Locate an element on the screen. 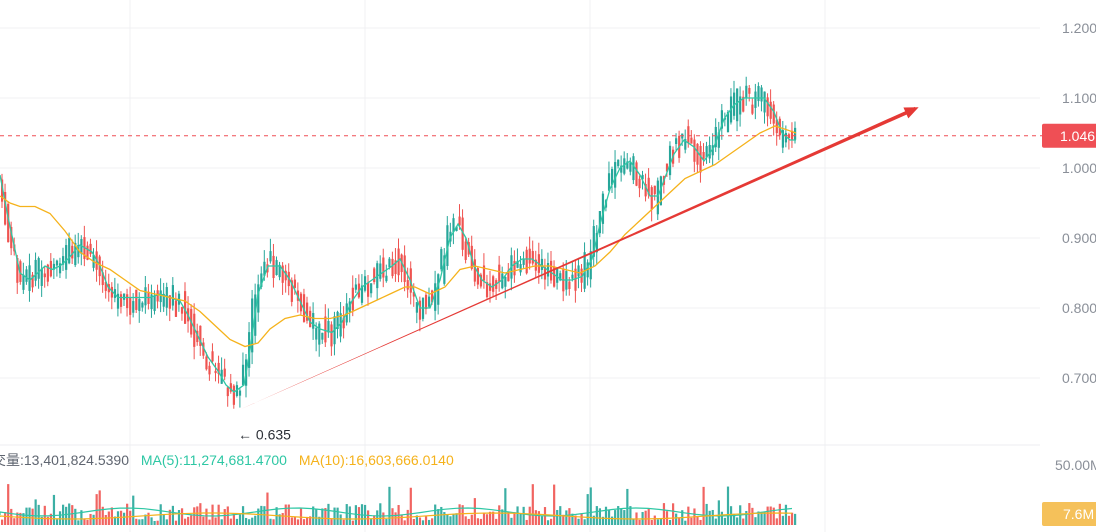 Image resolution: width=1096 pixels, height=532 pixels. current-price-label: 1.046 is located at coordinates (1077, 136).